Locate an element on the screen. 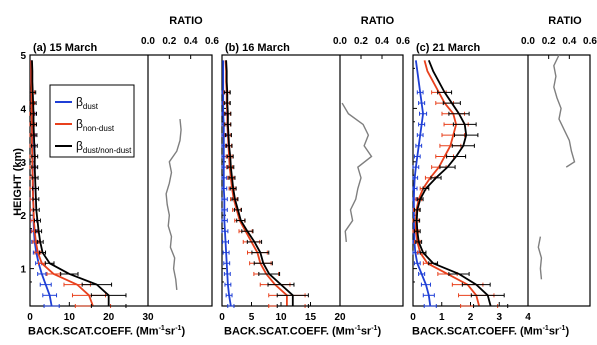 The height and width of the screenshot is (345, 597). legend-label-ratio: βdust/non-dust is located at coordinates (104, 147).